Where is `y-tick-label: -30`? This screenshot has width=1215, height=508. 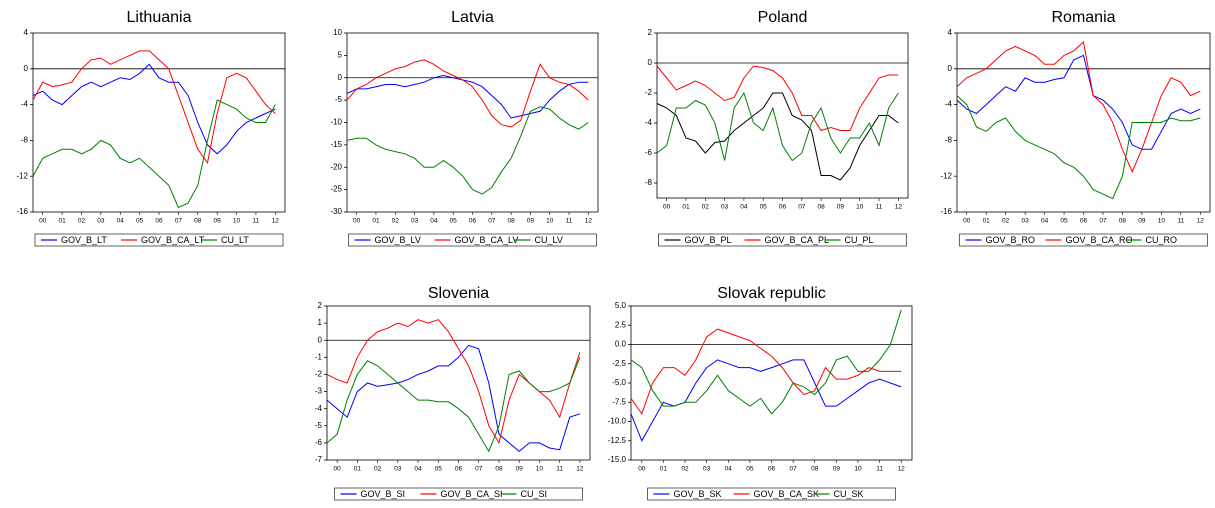
y-tick-label: -30 is located at coordinates (336, 211).